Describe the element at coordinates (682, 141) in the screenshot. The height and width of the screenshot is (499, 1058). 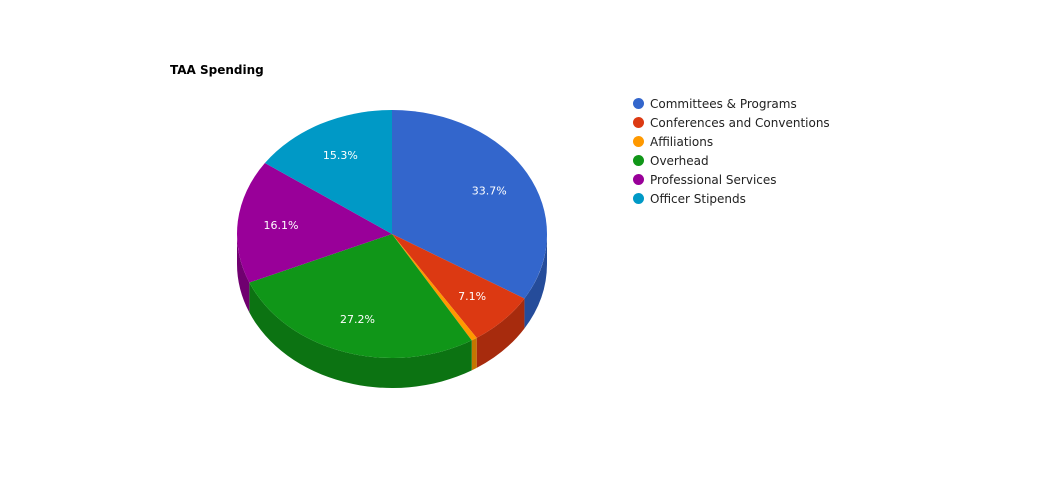
I see `legend-label: Affiliations` at that location.